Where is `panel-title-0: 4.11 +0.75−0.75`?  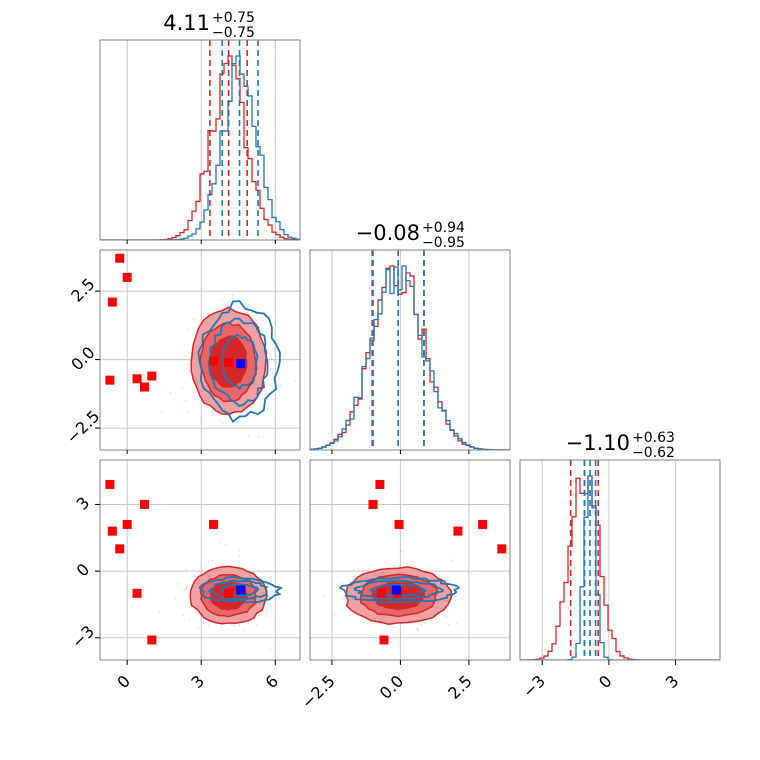
panel-title-0: 4.11 +0.75−0.75 is located at coordinates (209, 25).